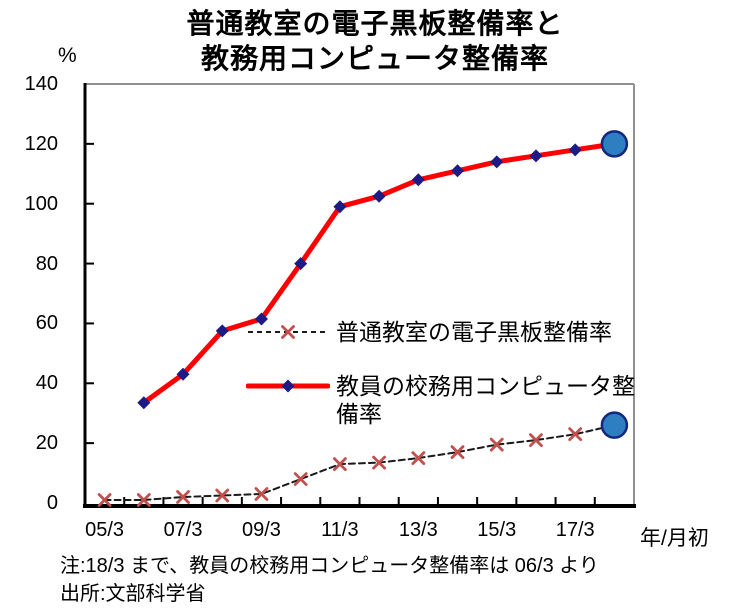 Image resolution: width=750 pixels, height=616 pixels. Describe the element at coordinates (374, 58) in the screenshot. I see `chart-title-line2: 教務用コンピュータ整備率` at that location.